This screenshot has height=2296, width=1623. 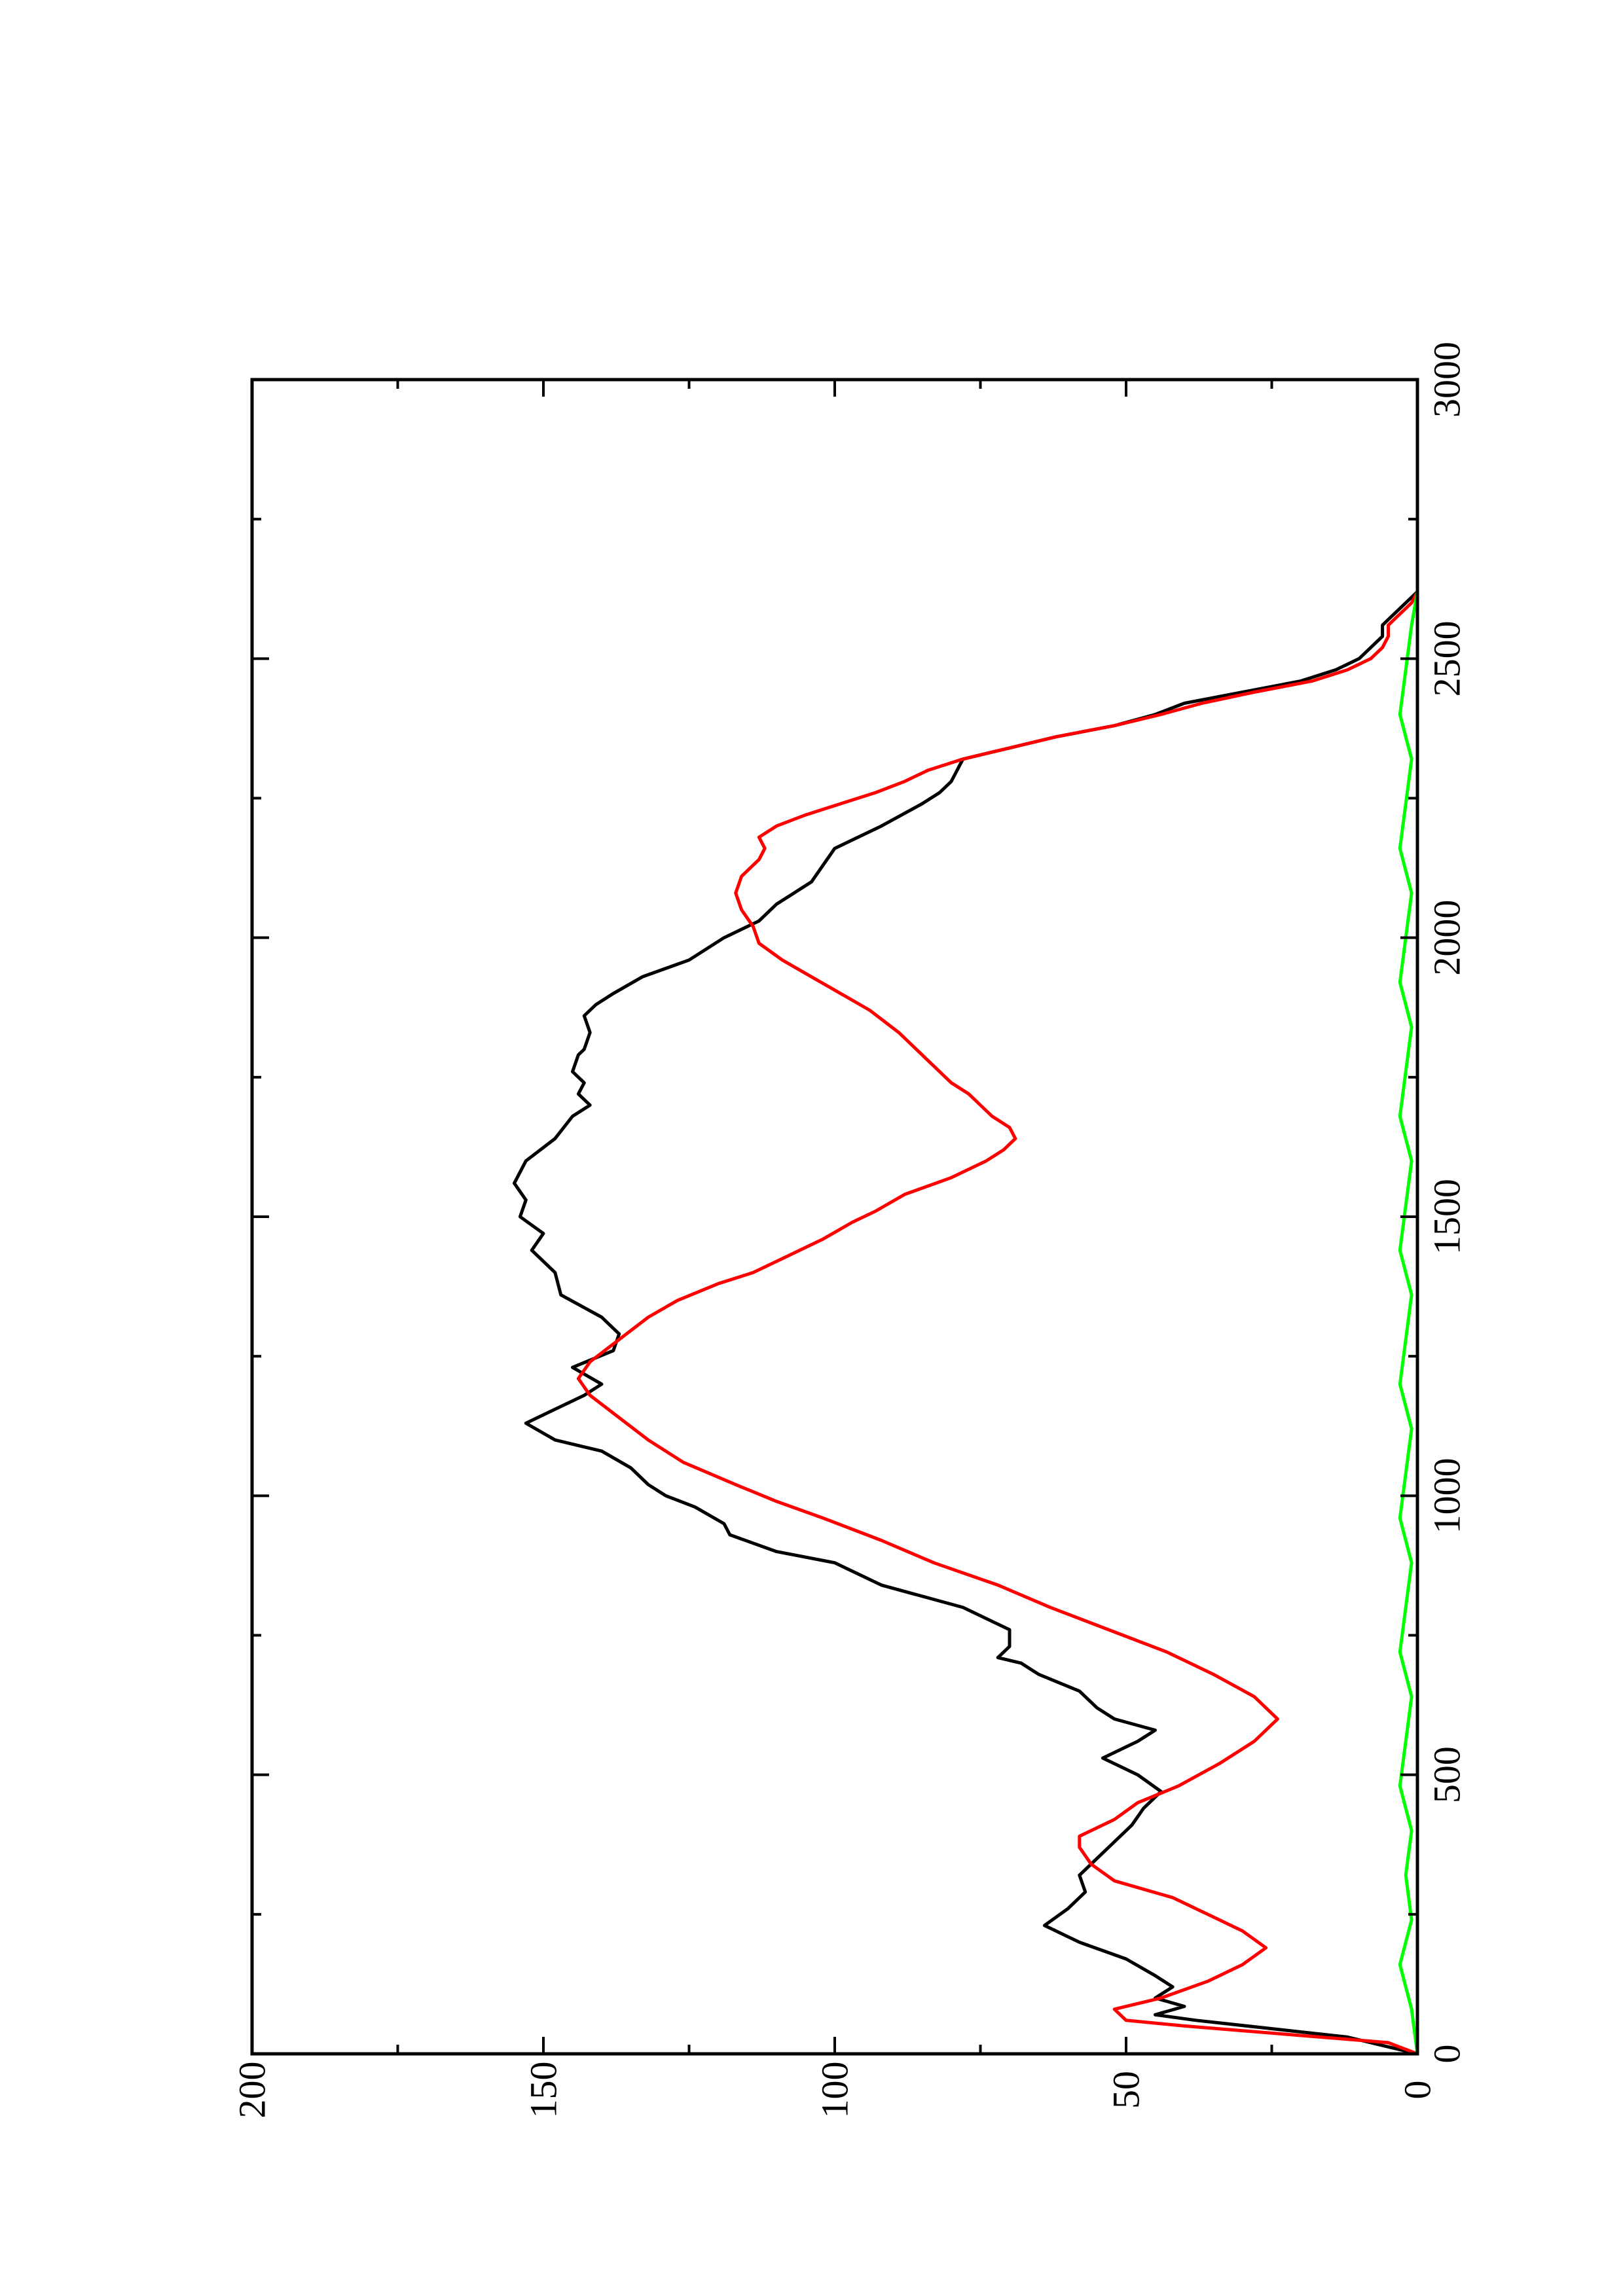 I want to click on x-tick-label: 0, so click(x=1447, y=2054).